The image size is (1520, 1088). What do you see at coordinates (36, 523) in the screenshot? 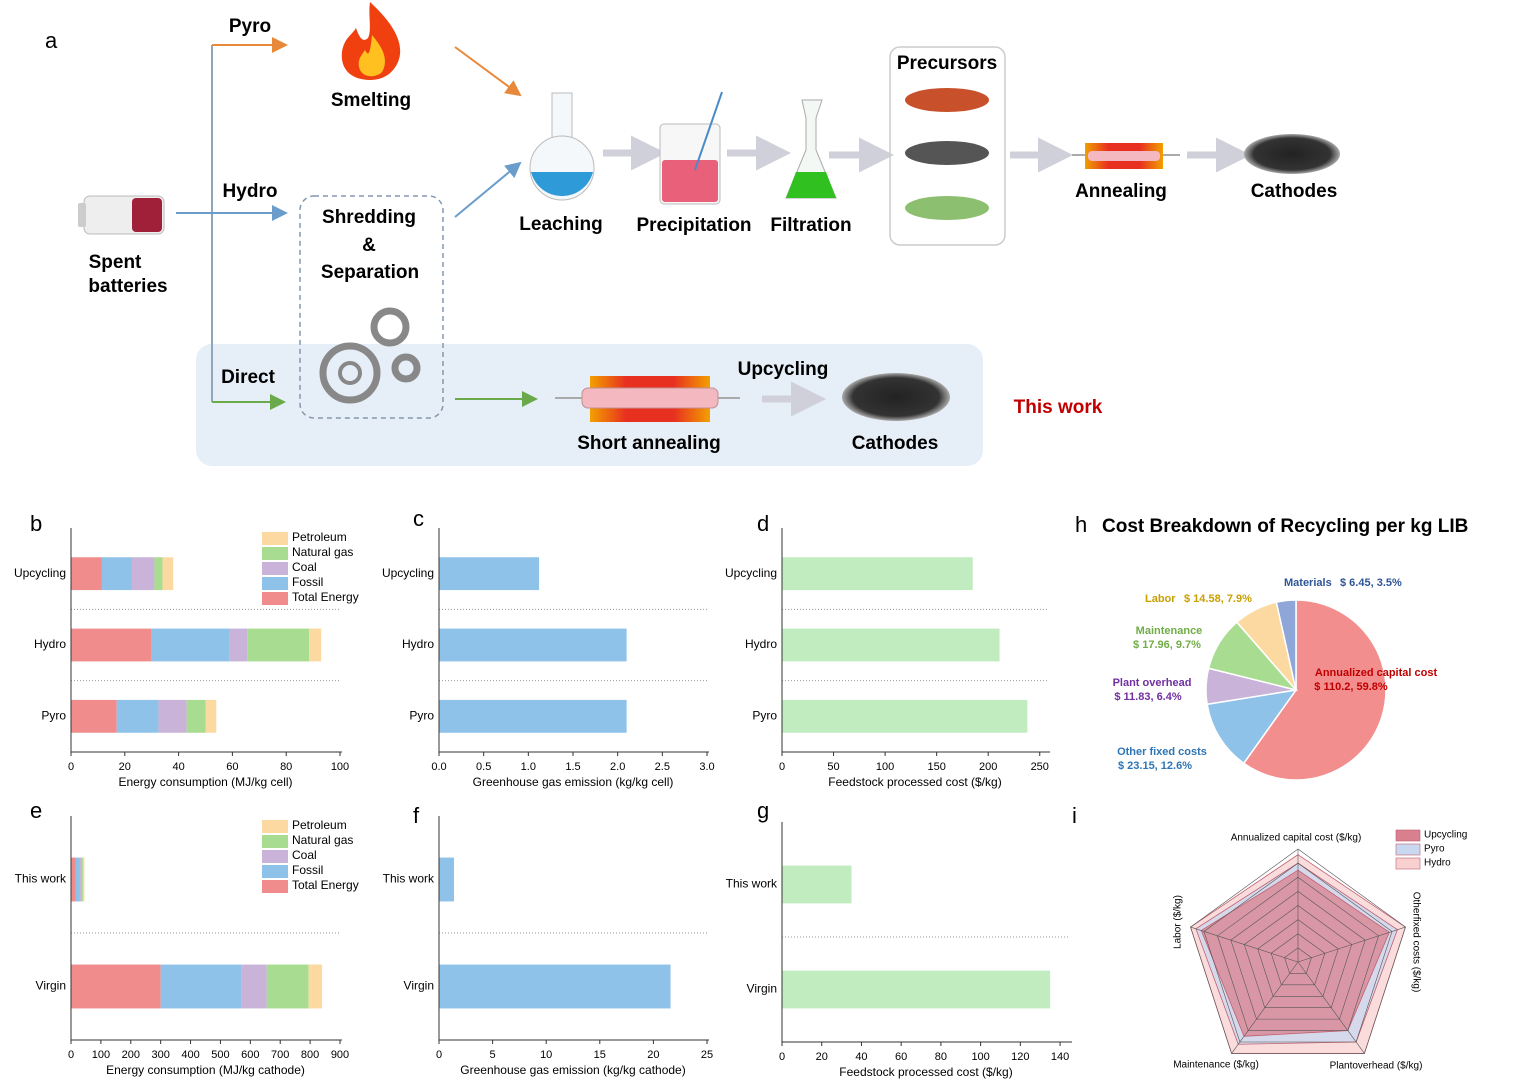
I see `panel-label: b` at bounding box center [36, 523].